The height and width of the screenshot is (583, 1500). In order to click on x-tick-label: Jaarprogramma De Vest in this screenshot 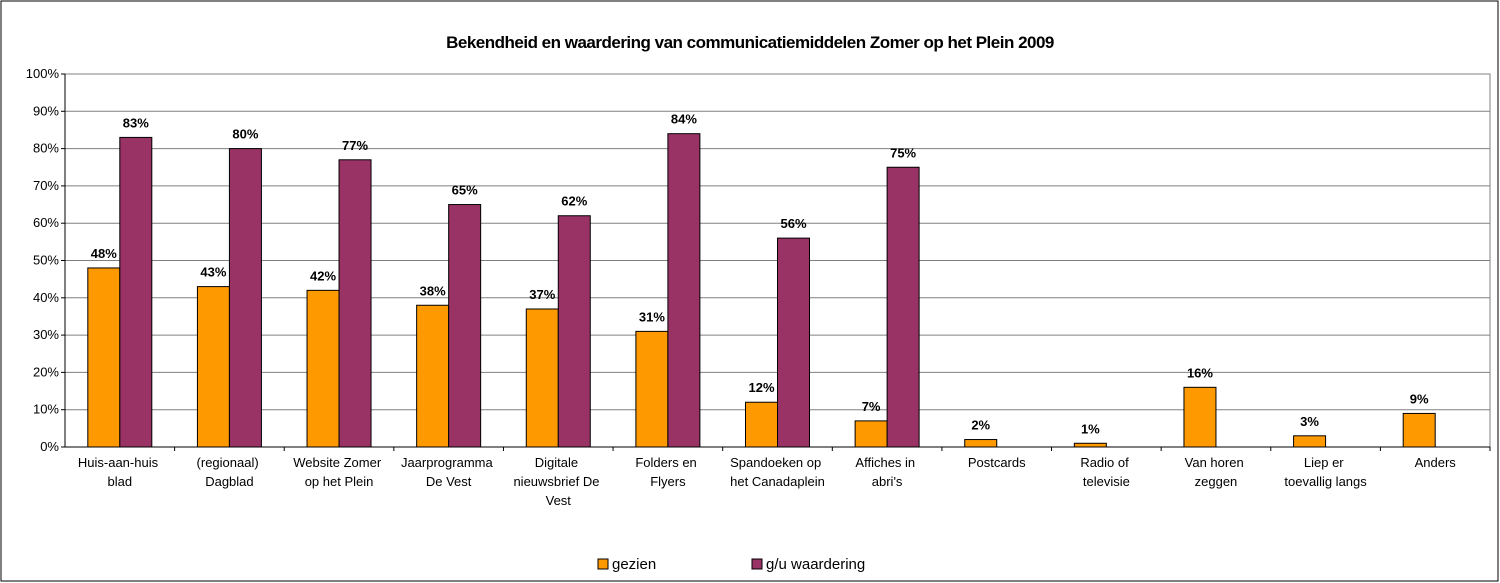, I will do `click(448, 472)`.